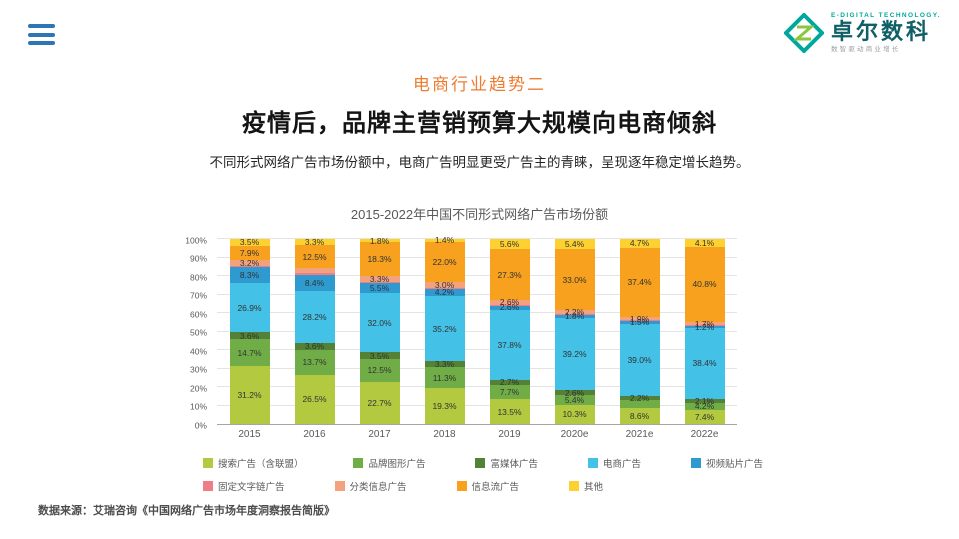 The height and width of the screenshot is (539, 959). Describe the element at coordinates (639, 398) in the screenshot. I see `segment-rich-media-ads-2021e: 2.2%` at that location.